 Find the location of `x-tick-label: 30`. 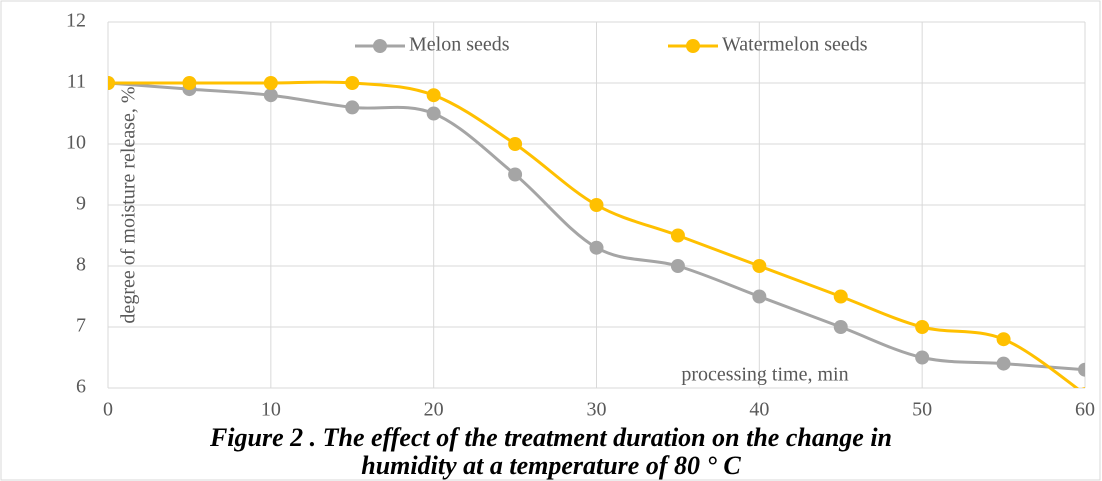

x-tick-label: 30 is located at coordinates (597, 410).